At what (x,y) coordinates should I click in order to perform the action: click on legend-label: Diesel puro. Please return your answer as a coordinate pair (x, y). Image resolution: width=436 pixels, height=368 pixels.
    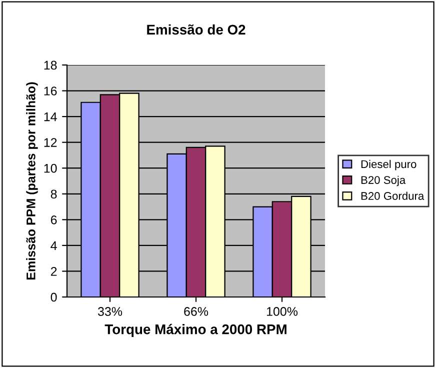
    Looking at the image, I should click on (388, 165).